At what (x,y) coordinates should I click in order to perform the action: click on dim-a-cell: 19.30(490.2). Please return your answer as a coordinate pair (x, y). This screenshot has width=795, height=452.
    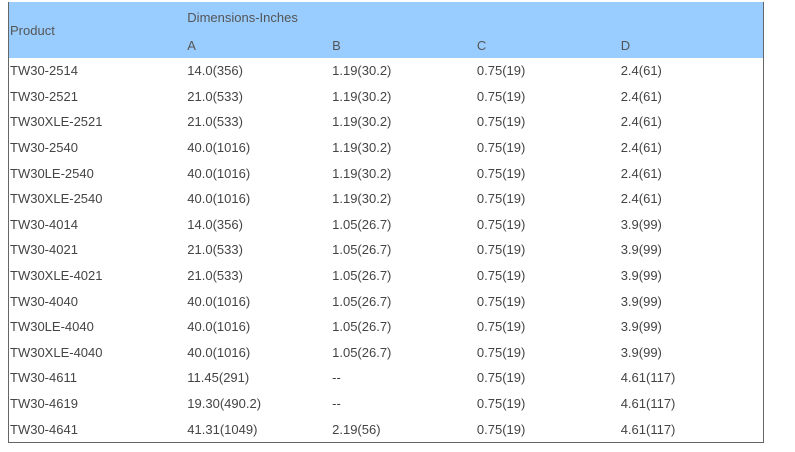
    Looking at the image, I should click on (224, 404).